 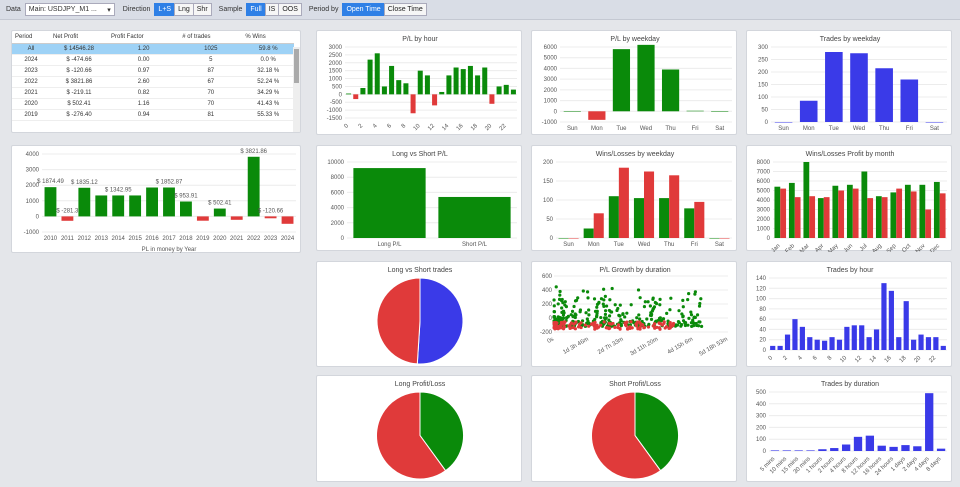 I want to click on data-label: $ 1852.87, so click(x=169, y=182).